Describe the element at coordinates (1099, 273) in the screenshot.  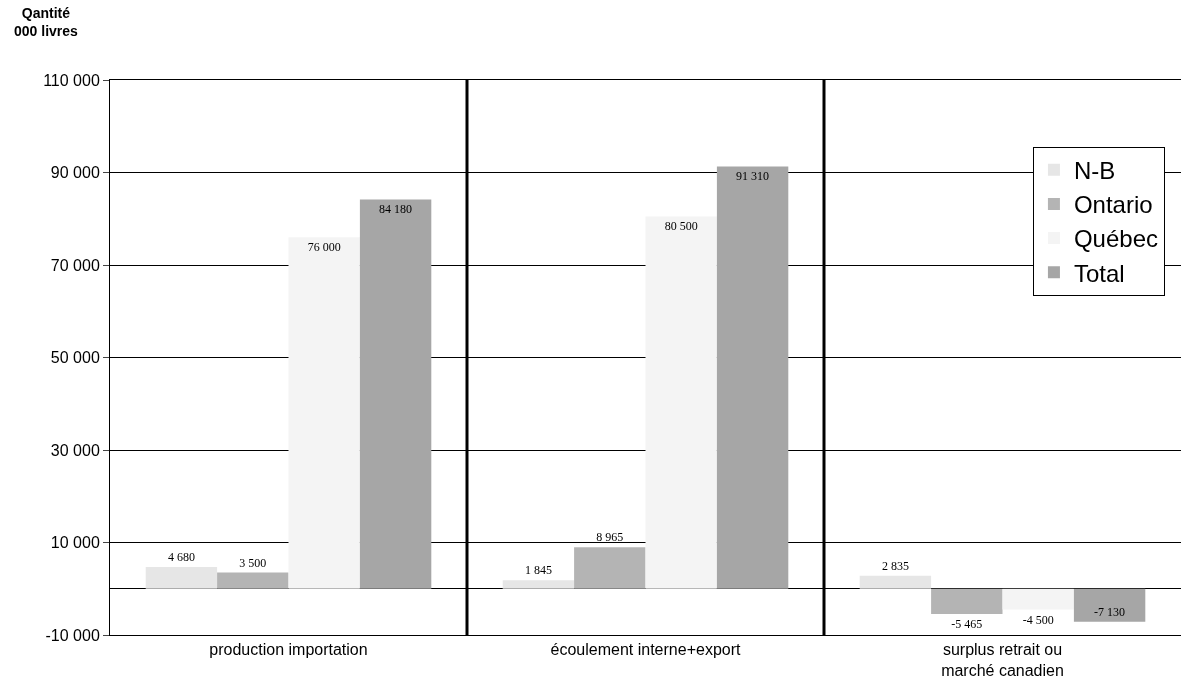
I see `legend-label: Total` at that location.